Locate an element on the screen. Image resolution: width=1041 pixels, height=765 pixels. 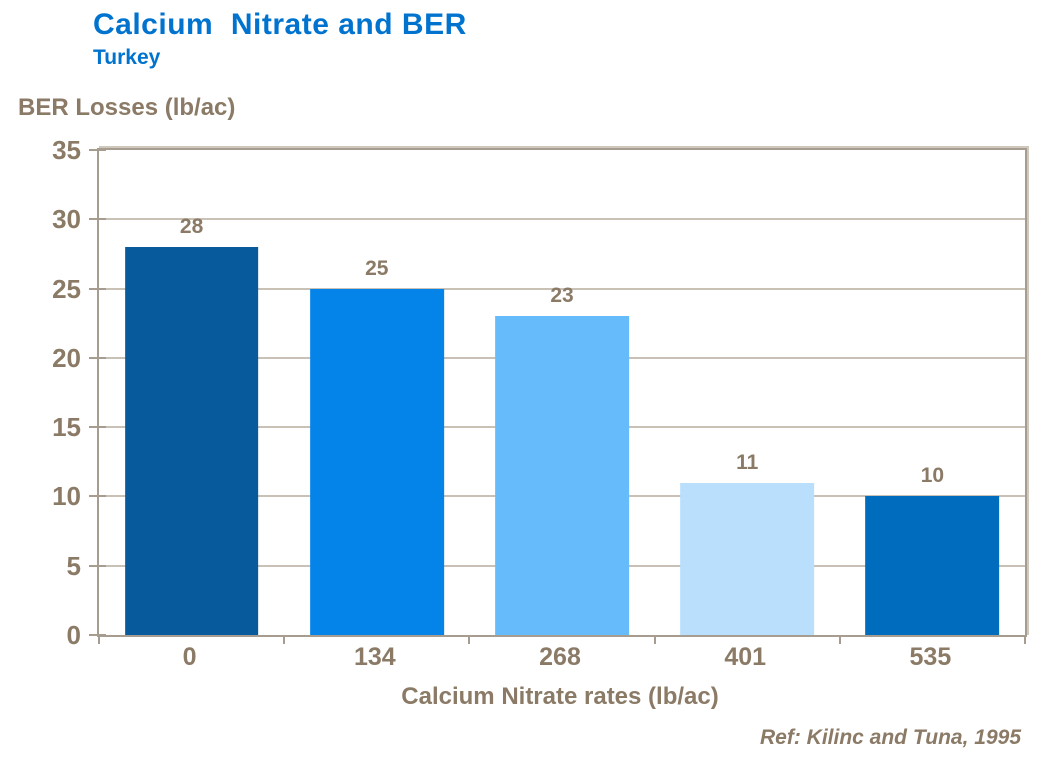
x-axis-labels: 0 134 268 401 535 is located at coordinates (560, 660).